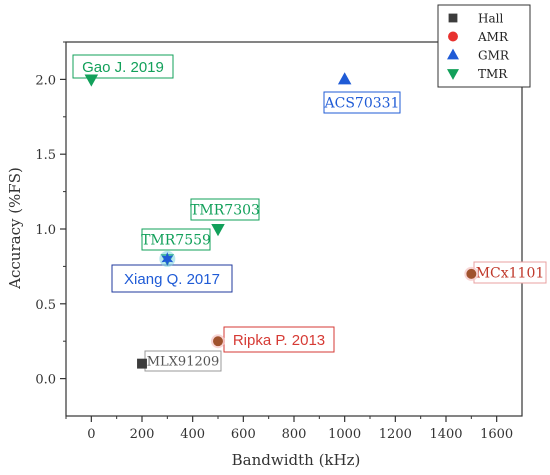 The width and height of the screenshot is (550, 475). What do you see at coordinates (395, 434) in the screenshot?
I see `x-tick-label: 1200` at bounding box center [395, 434].